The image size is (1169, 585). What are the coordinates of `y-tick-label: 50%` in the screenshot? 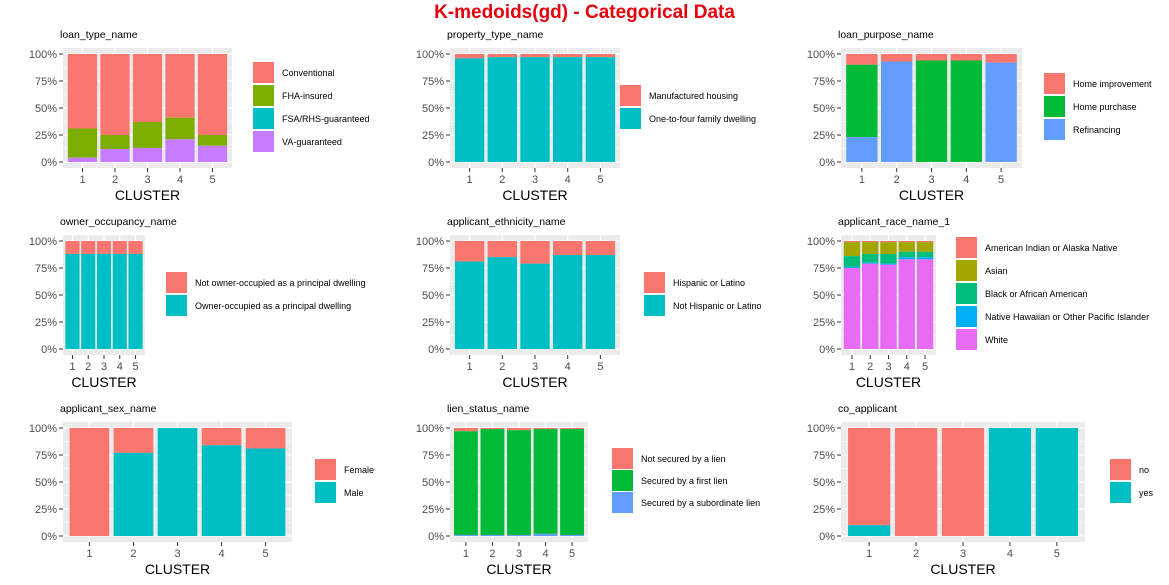 It's located at (433, 483).